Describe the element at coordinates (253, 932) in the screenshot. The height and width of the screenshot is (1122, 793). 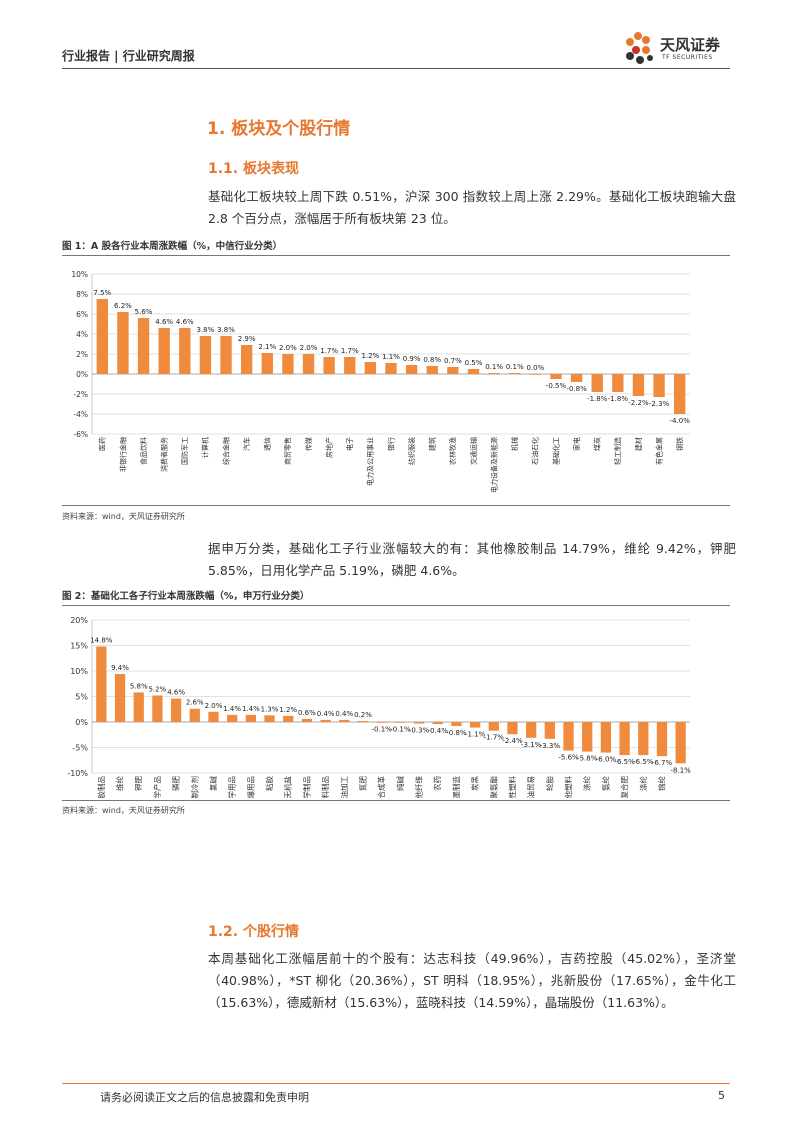
I see `section-1-2-title: 1.2. 个股行情` at that location.